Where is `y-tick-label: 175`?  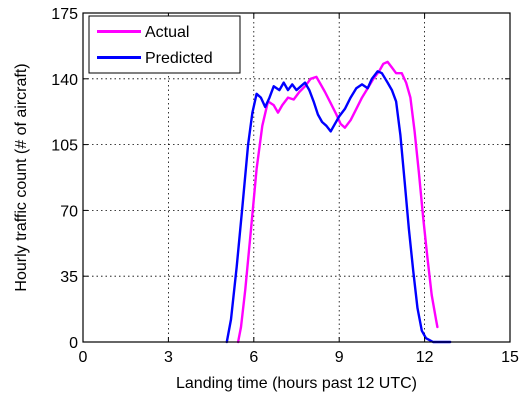 y-tick-label: 175 is located at coordinates (64, 14).